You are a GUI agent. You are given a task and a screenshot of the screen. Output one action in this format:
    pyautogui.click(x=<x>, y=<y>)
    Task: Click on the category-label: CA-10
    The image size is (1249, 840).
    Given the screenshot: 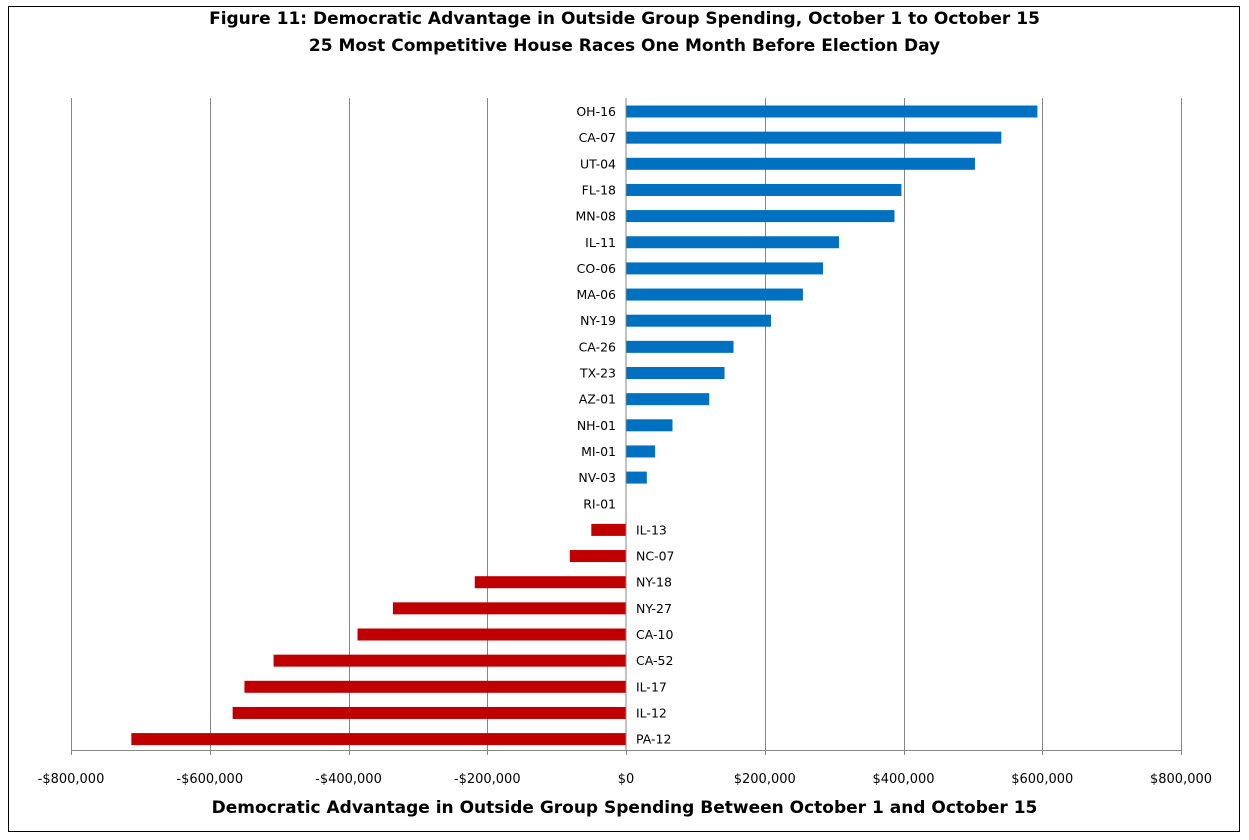 What is the action you would take?
    pyautogui.click(x=654, y=634)
    